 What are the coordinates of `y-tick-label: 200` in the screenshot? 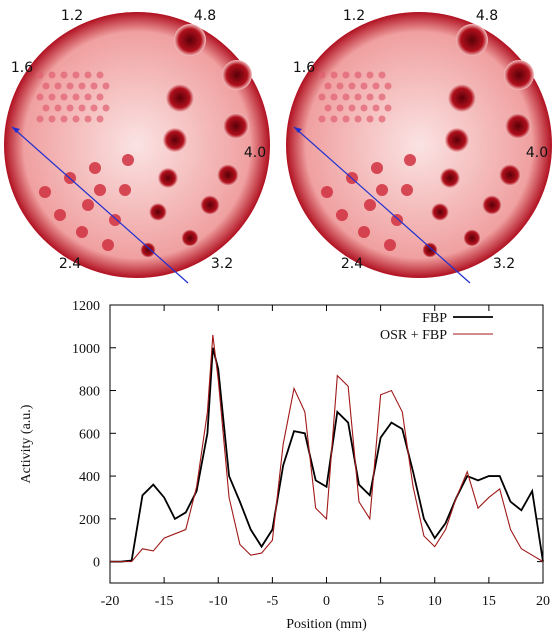 It's located at (89, 520).